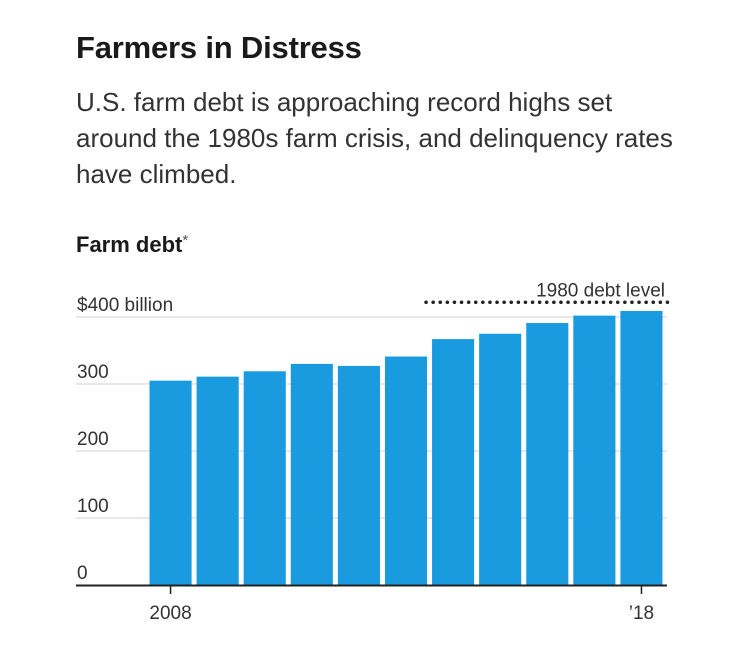  Describe the element at coordinates (93, 372) in the screenshot. I see `y-tick-label: 300` at that location.